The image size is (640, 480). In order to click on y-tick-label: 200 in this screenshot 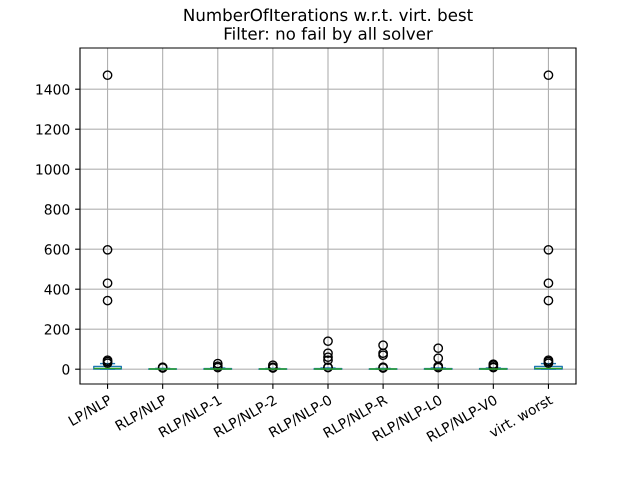, I will do `click(57, 329)`.